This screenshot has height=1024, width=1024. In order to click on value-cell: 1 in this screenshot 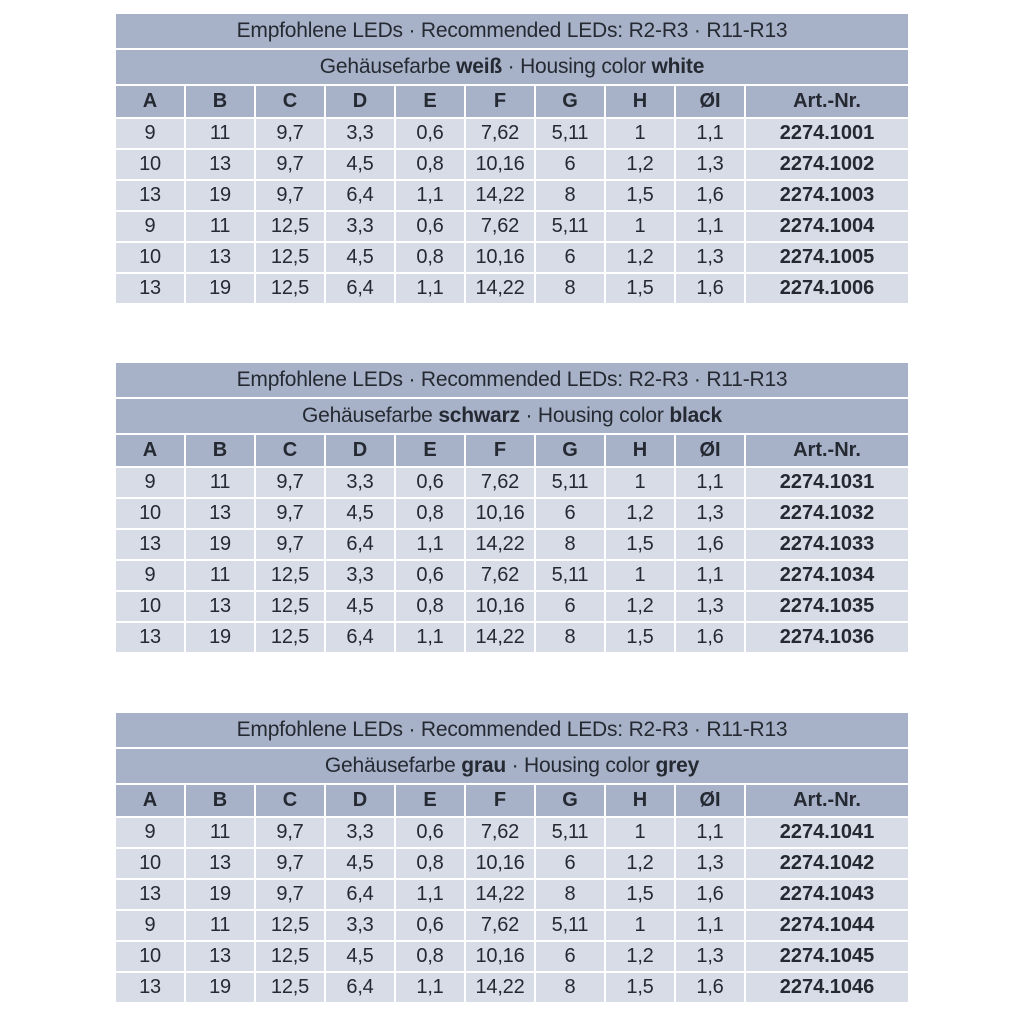, I will do `click(640, 133)`.